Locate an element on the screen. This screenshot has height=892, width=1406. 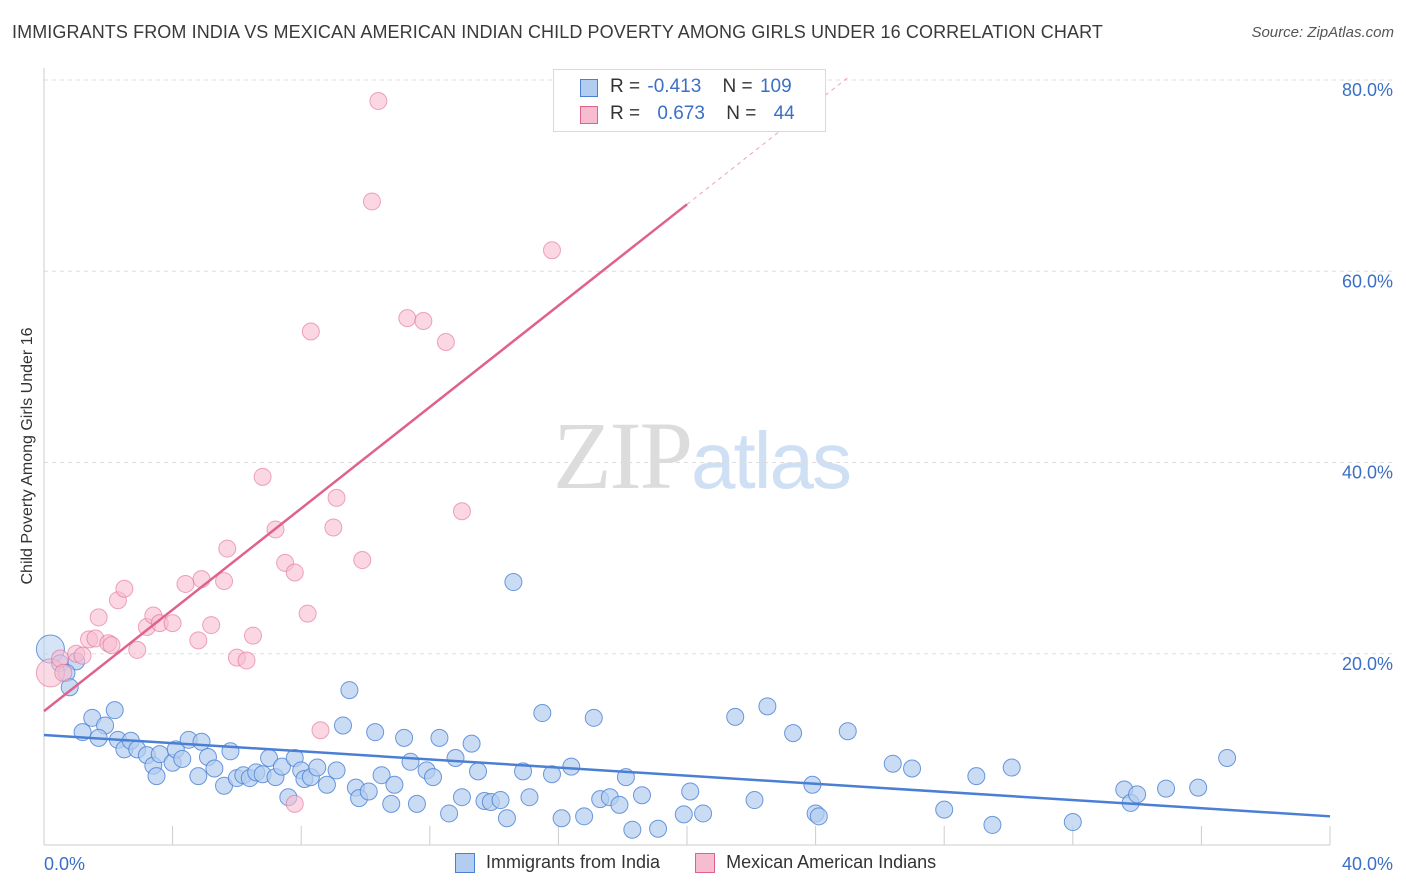
x-tick-label: 0.0% is located at coordinates (64, 864).